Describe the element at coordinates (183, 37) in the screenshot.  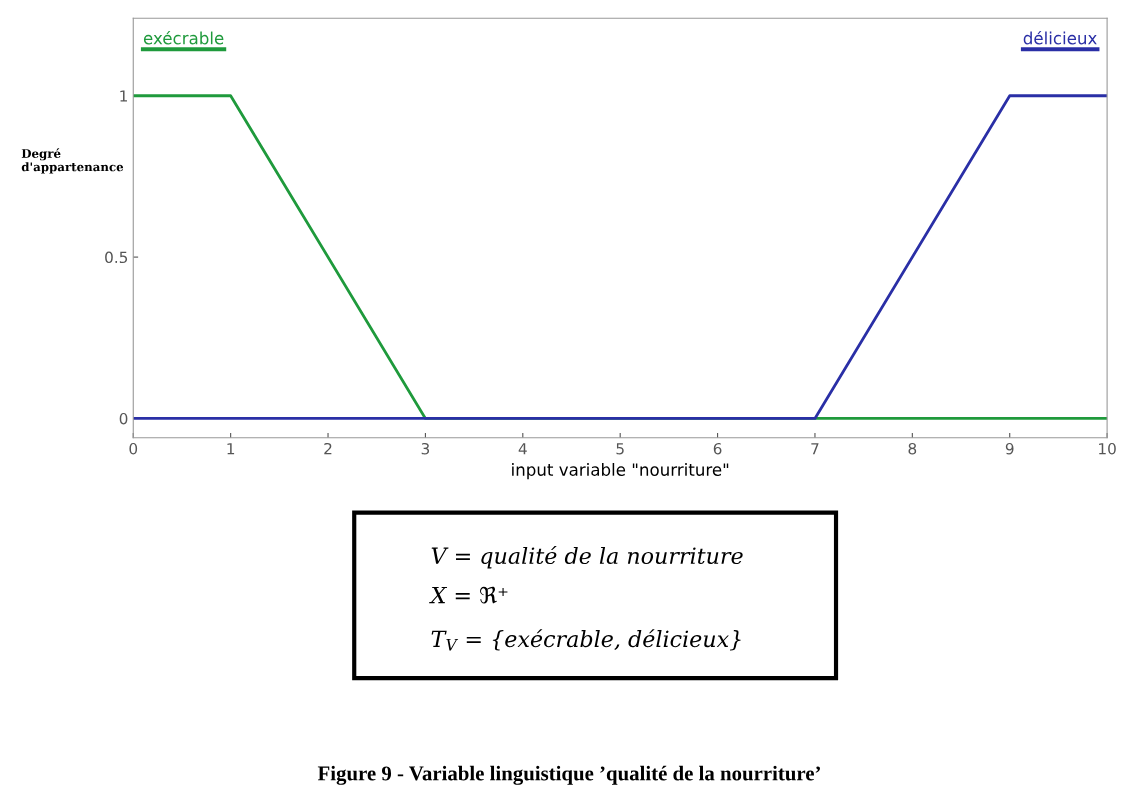
I see `text: exécrable` at that location.